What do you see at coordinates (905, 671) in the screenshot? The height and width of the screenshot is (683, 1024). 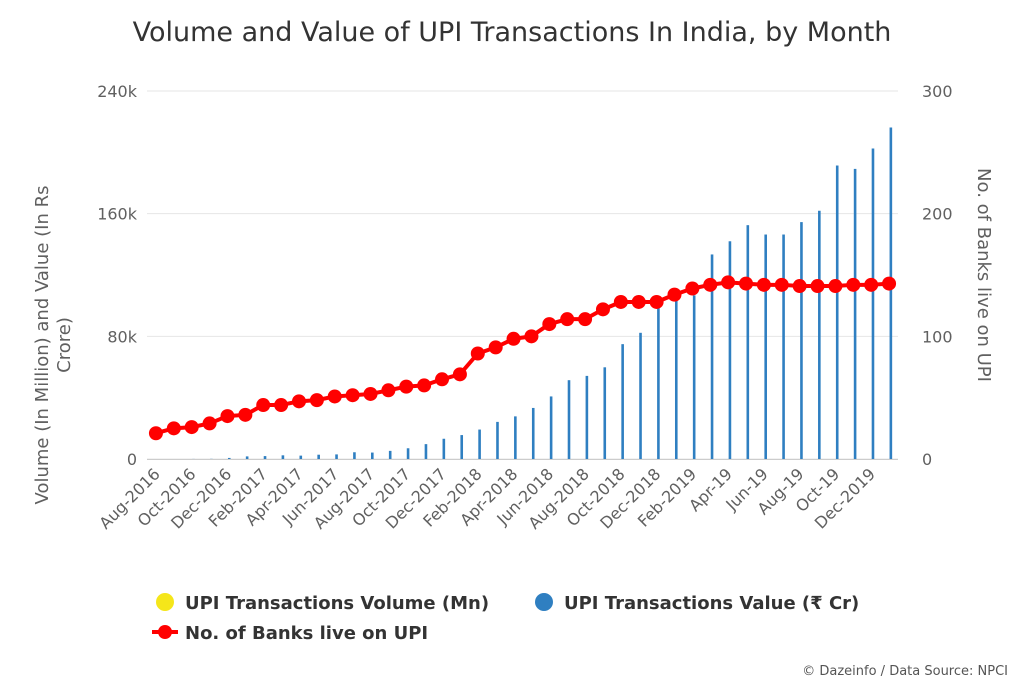 I see `credit-text: © Dazeinfo / Data Source: NPCI` at bounding box center [905, 671].